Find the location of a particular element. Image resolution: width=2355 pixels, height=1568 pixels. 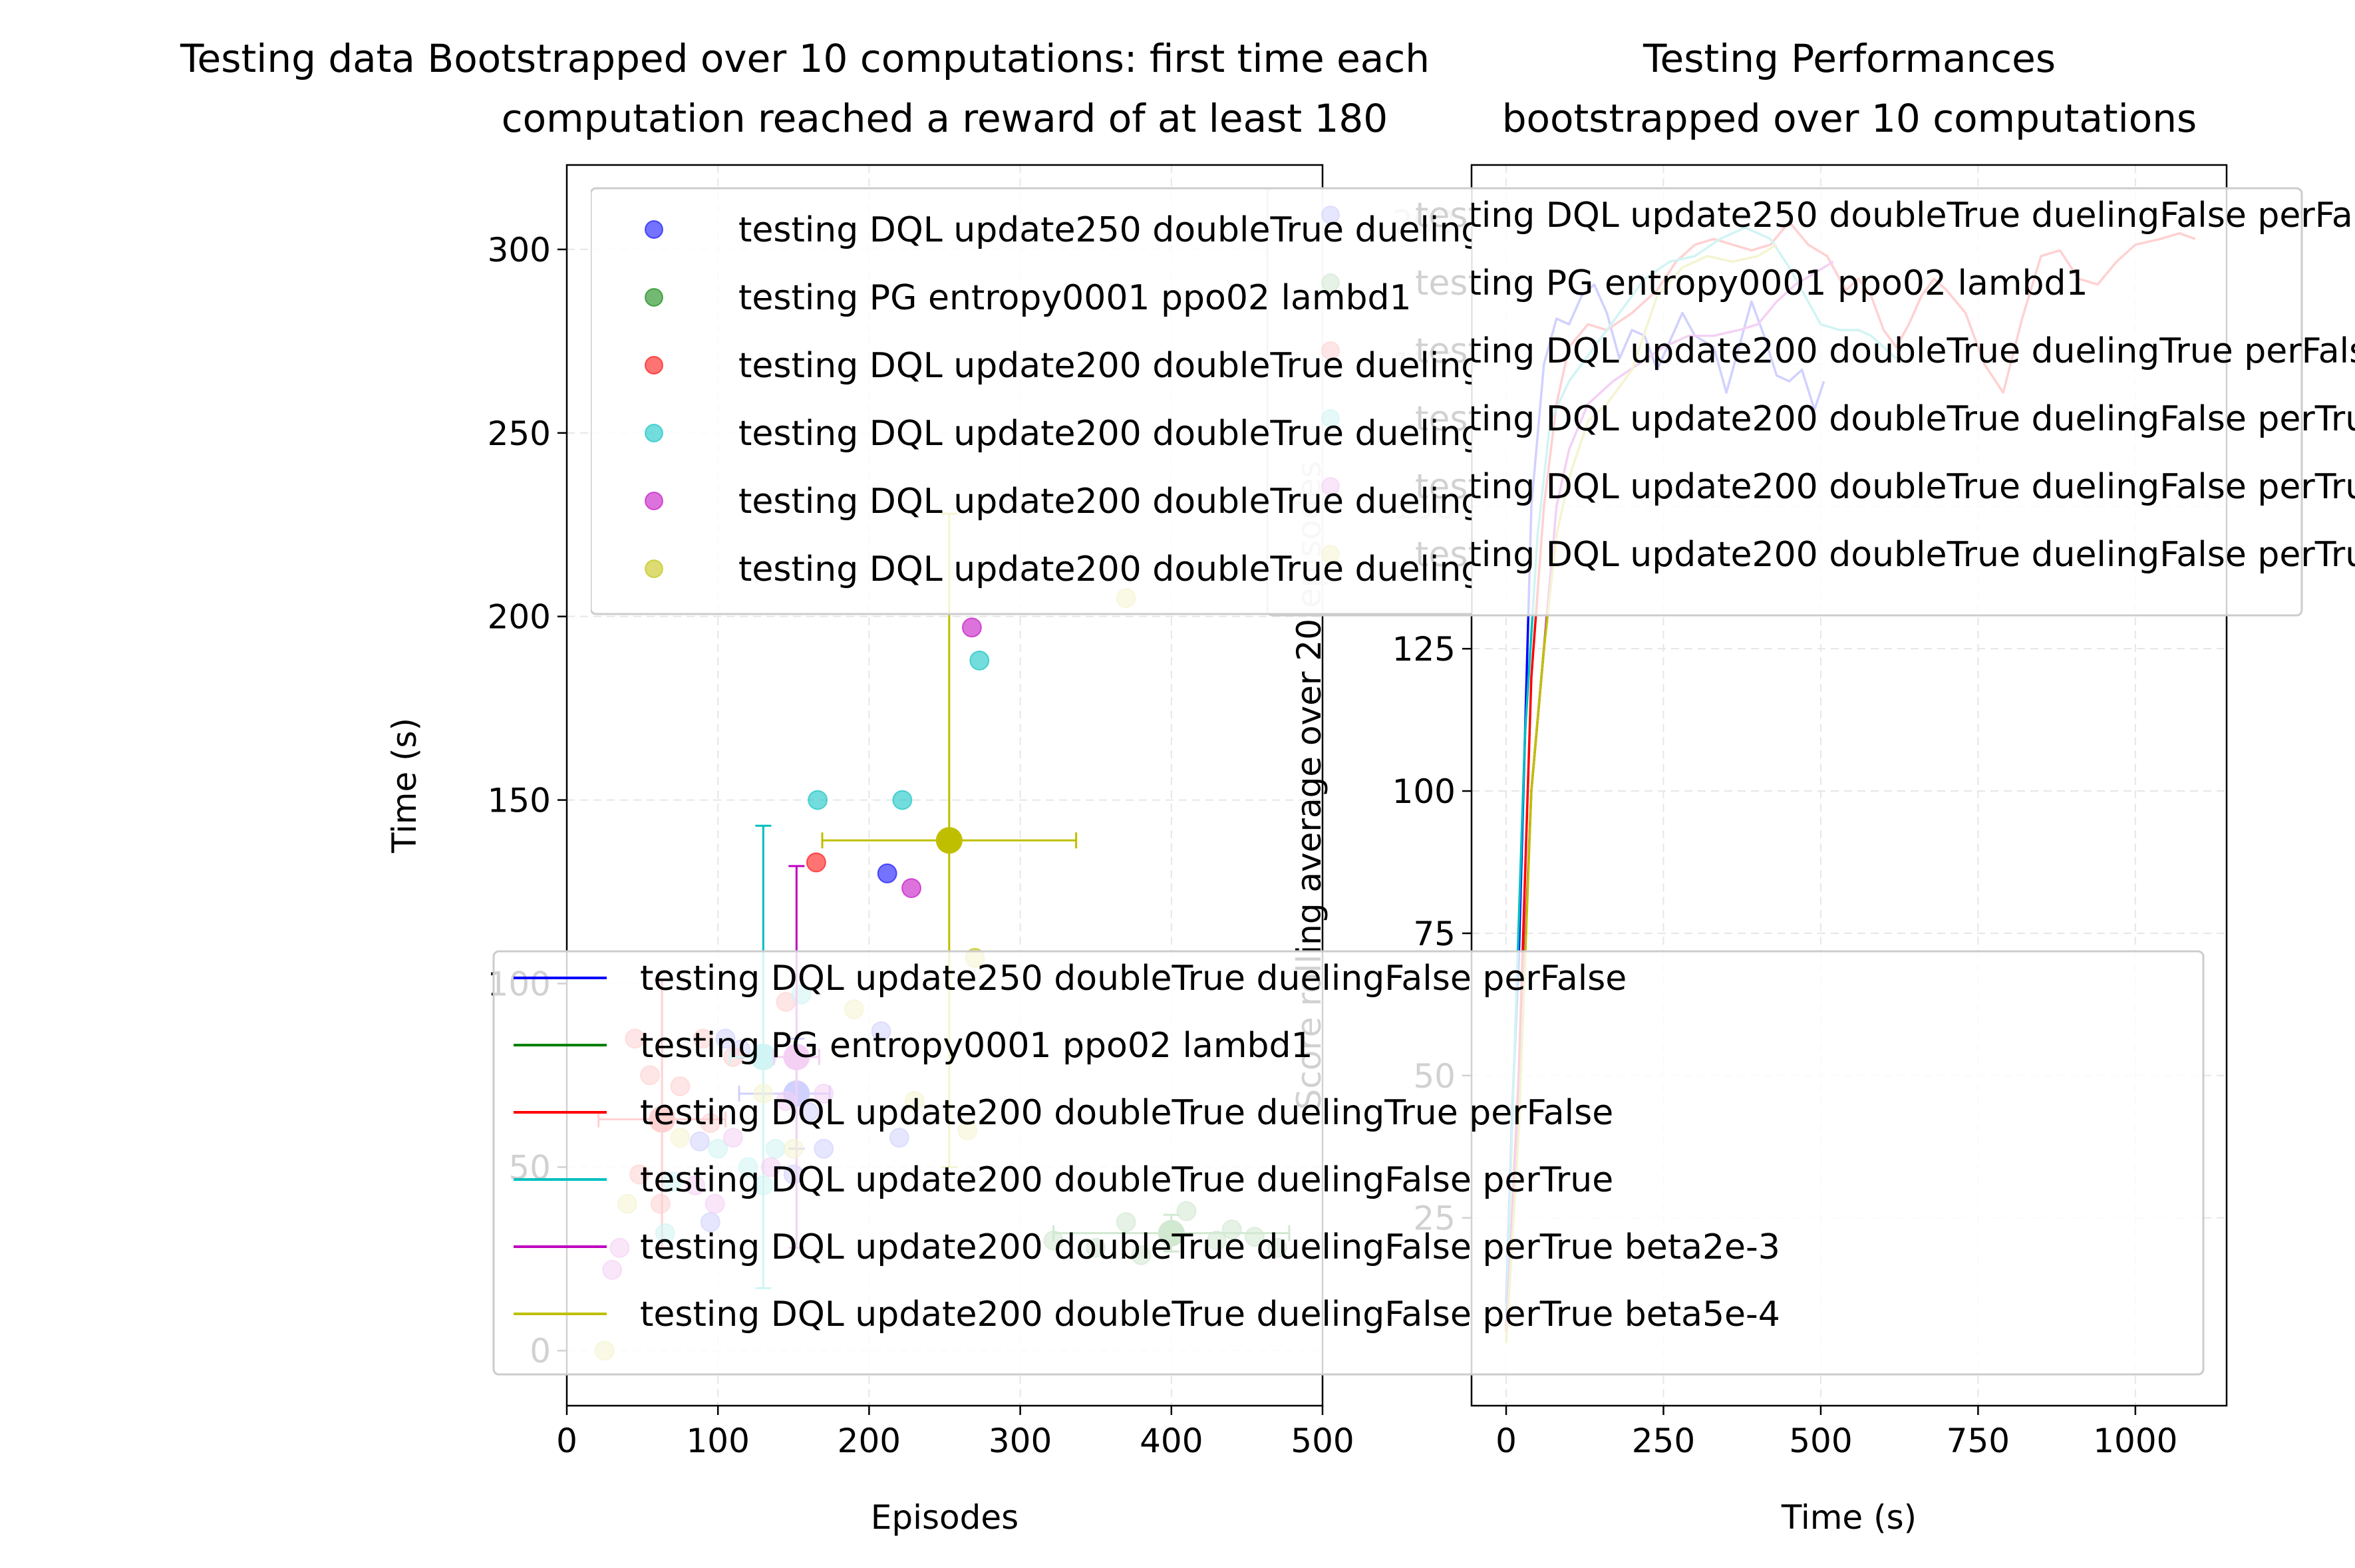

left-chart-ylabel: Time (s) is located at coordinates (404, 786).